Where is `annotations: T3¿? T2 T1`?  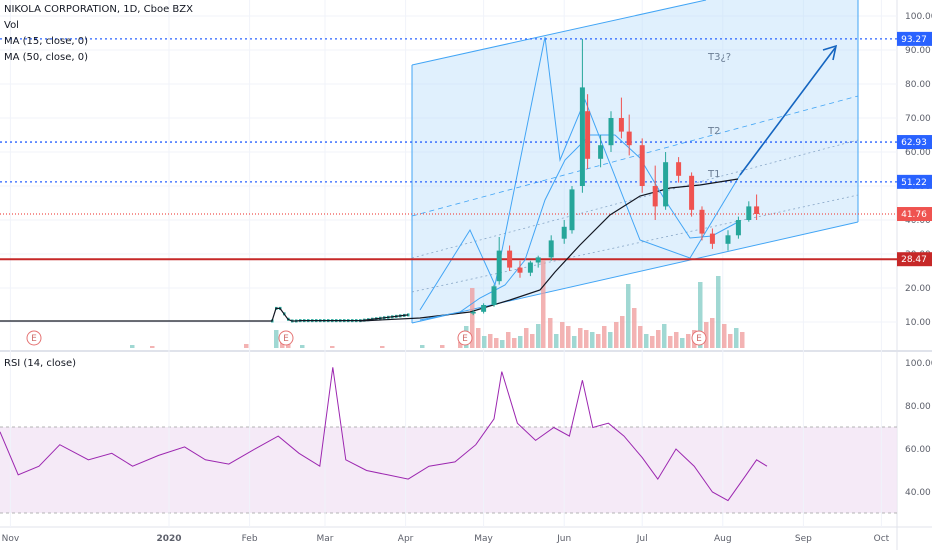
annotations: T3¿? T2 T1 is located at coordinates (719, 116).